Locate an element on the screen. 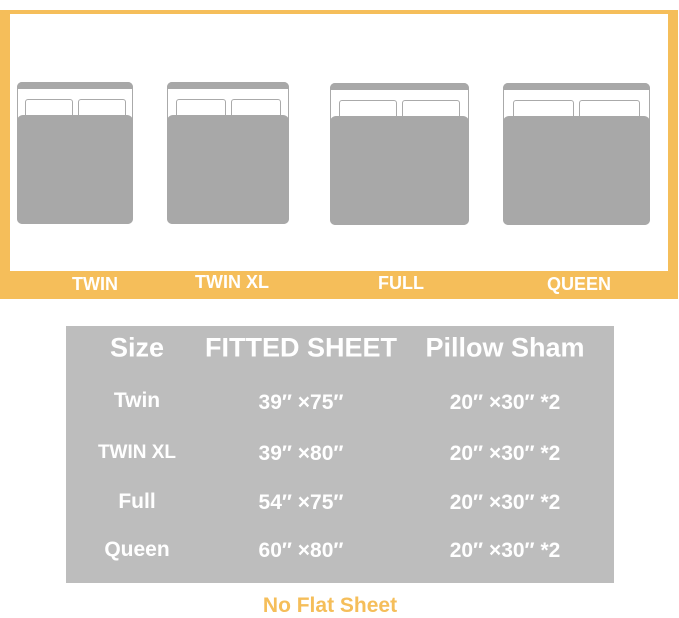 Image resolution: width=679 pixels, height=618 pixels. row-fitted: 54″ ×75″ is located at coordinates (301, 502).